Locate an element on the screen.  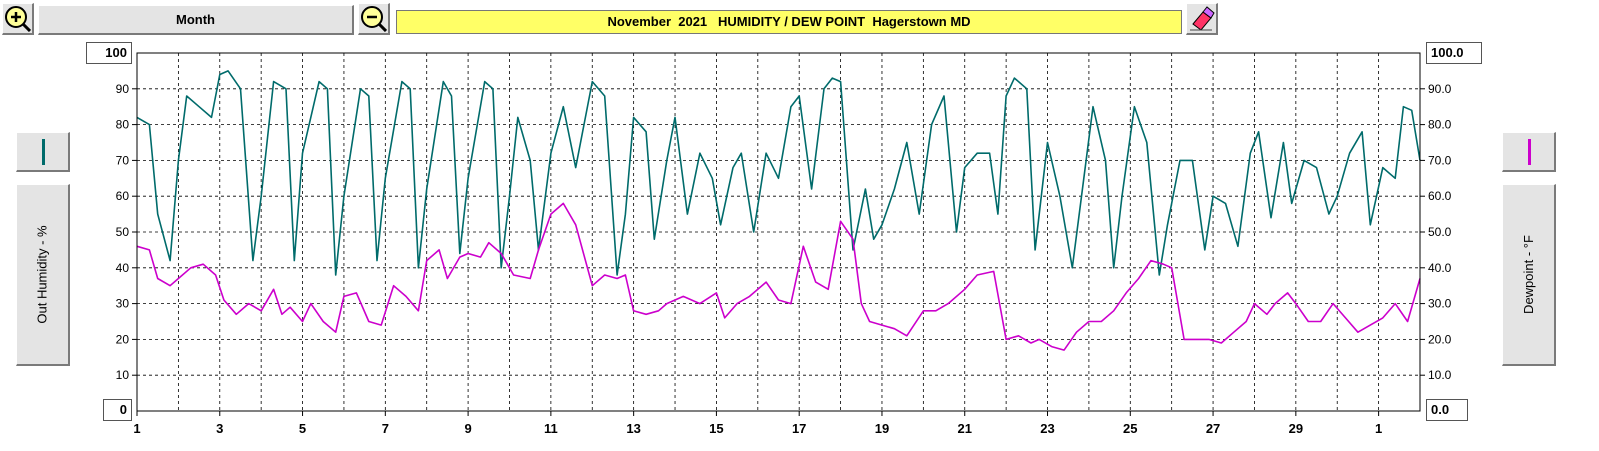
right-axis-label-button: Dewpoint - °F is located at coordinates (1529, 275).